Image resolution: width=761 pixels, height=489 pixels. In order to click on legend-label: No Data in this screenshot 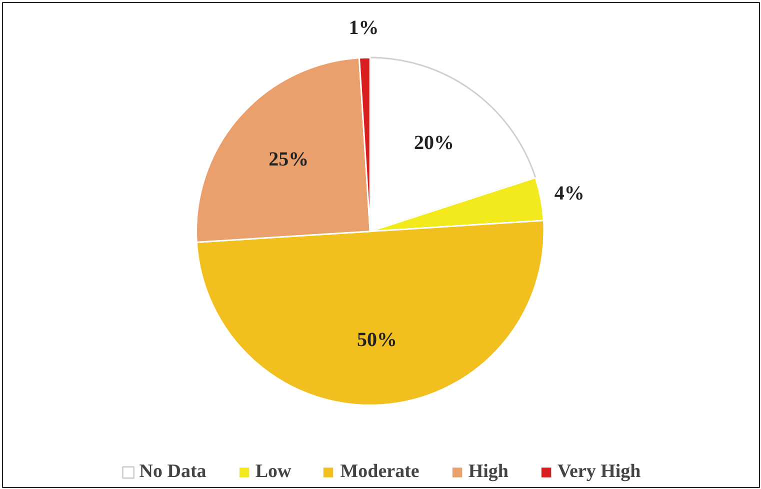, I will do `click(172, 472)`.